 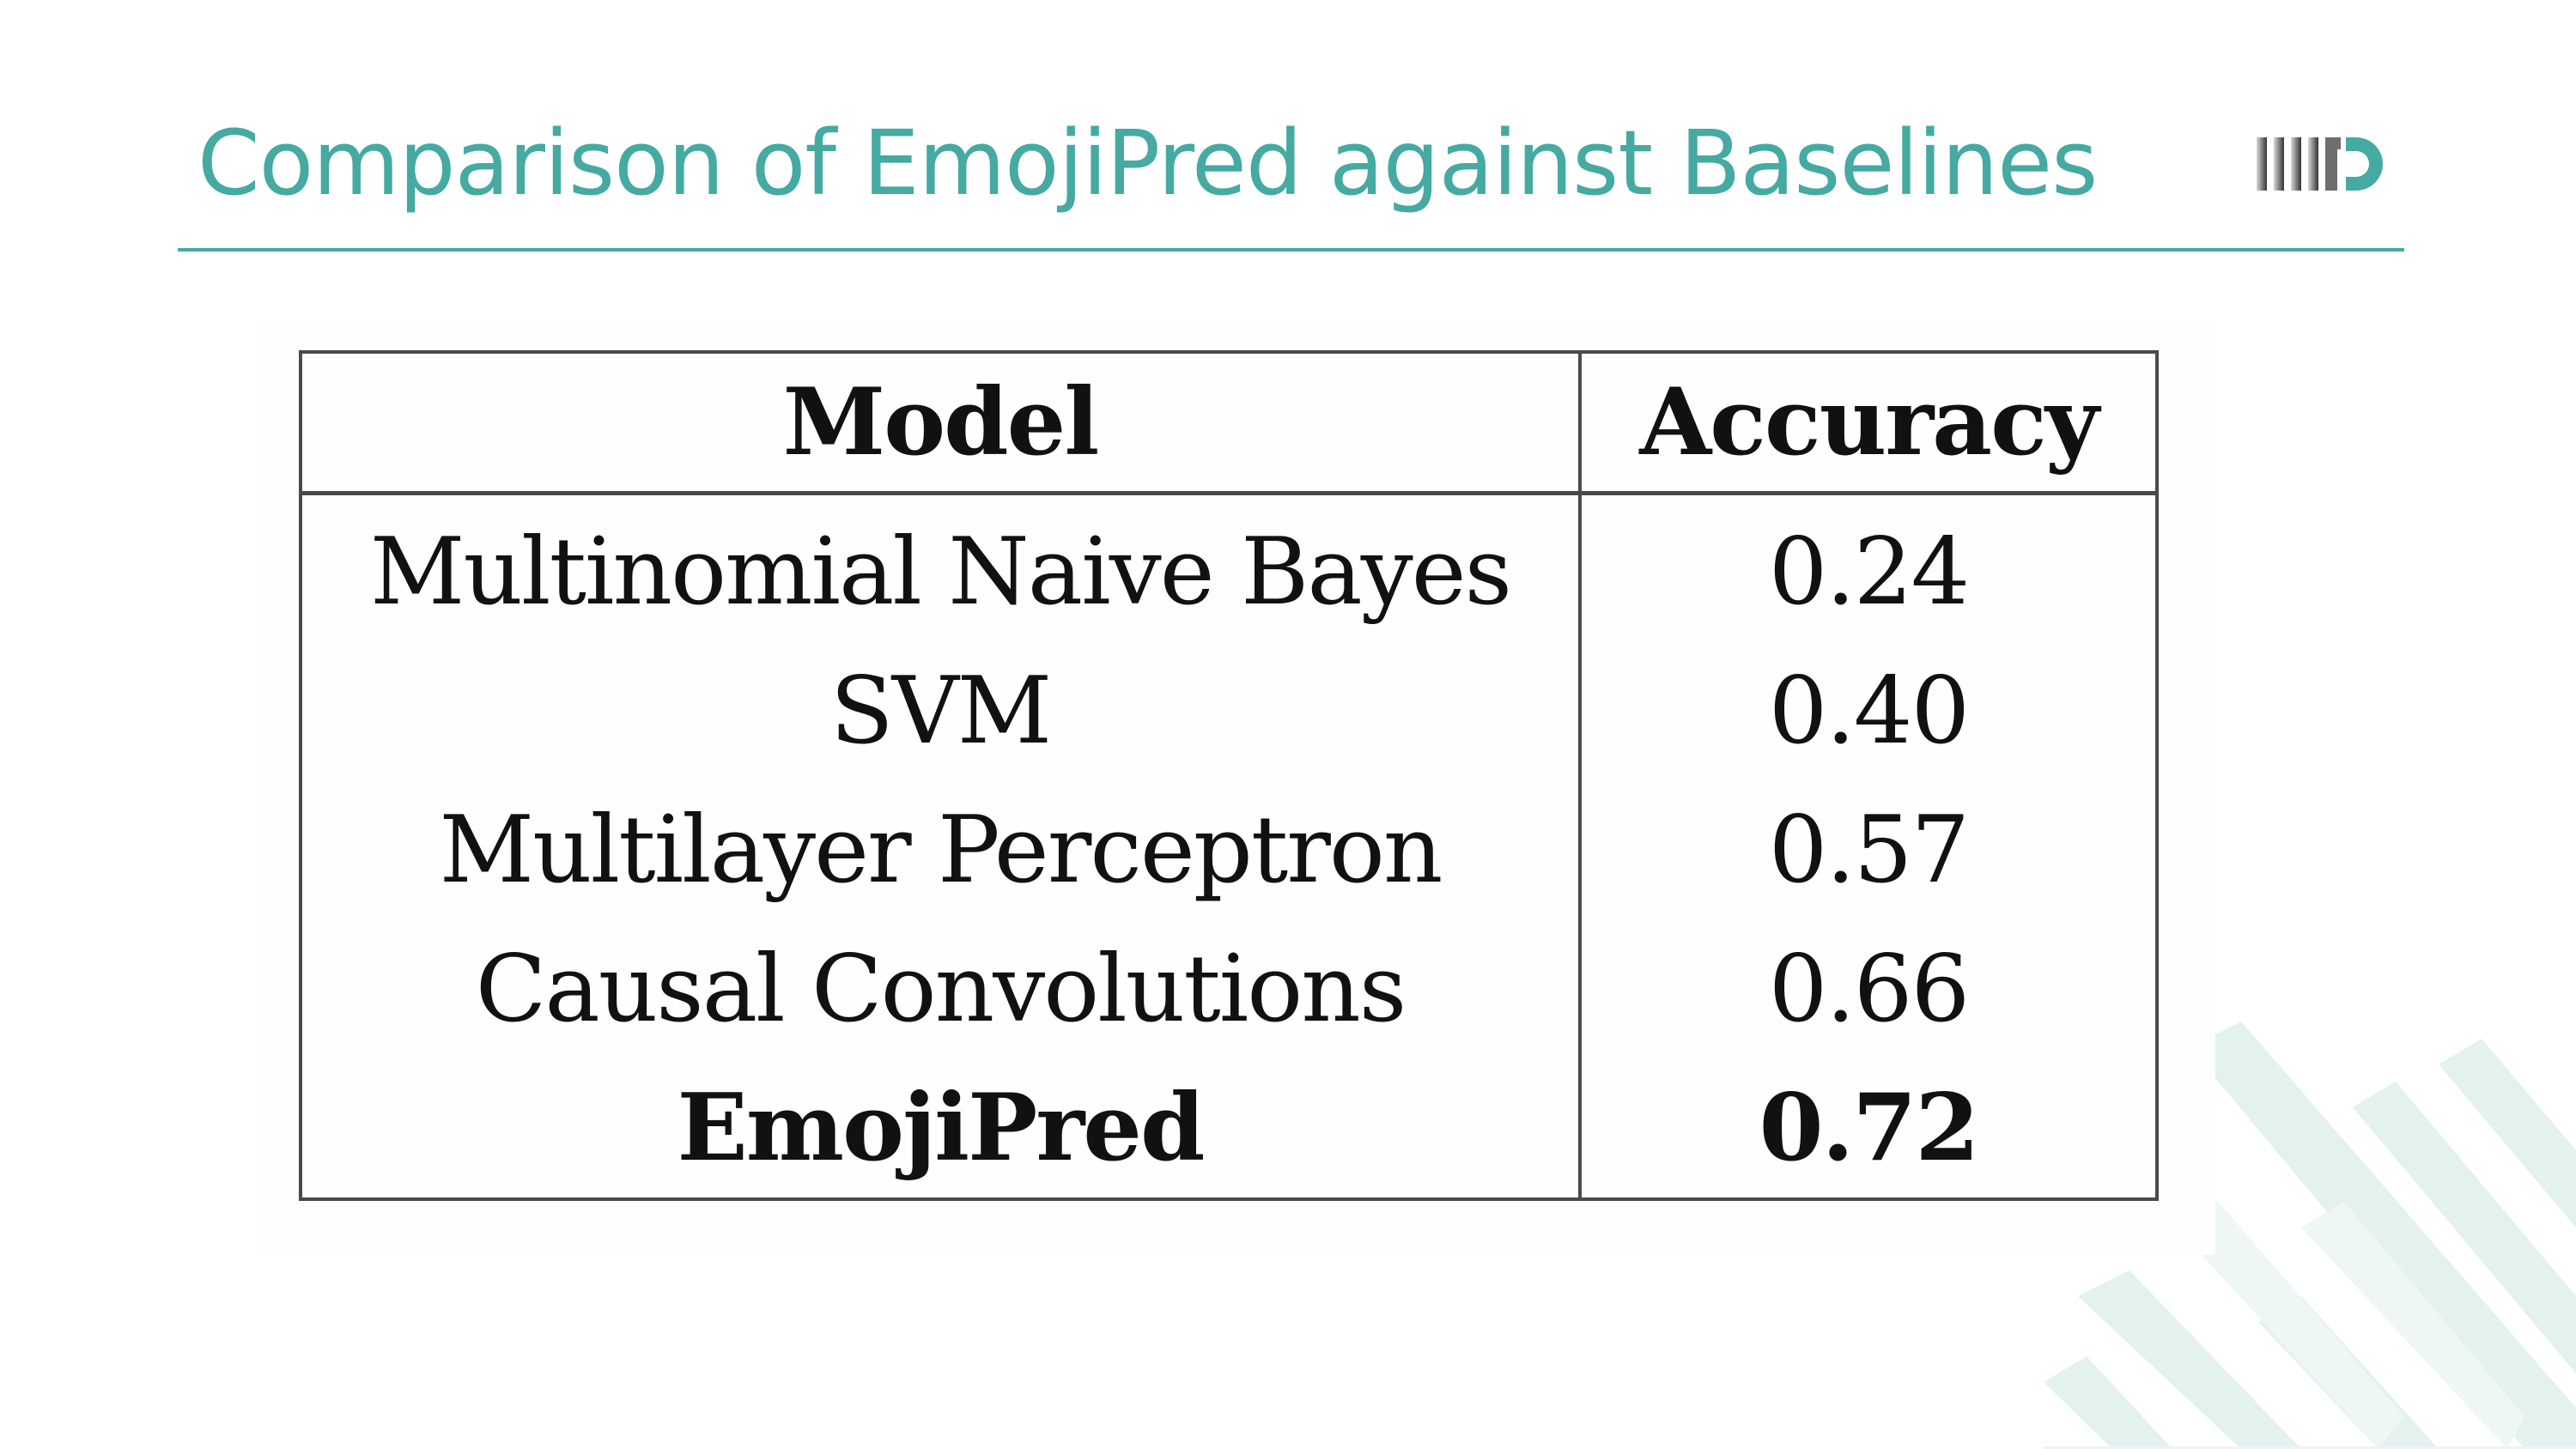 What do you see at coordinates (2310, 1235) in the screenshot?
I see `decorative-bars-graphic` at bounding box center [2310, 1235].